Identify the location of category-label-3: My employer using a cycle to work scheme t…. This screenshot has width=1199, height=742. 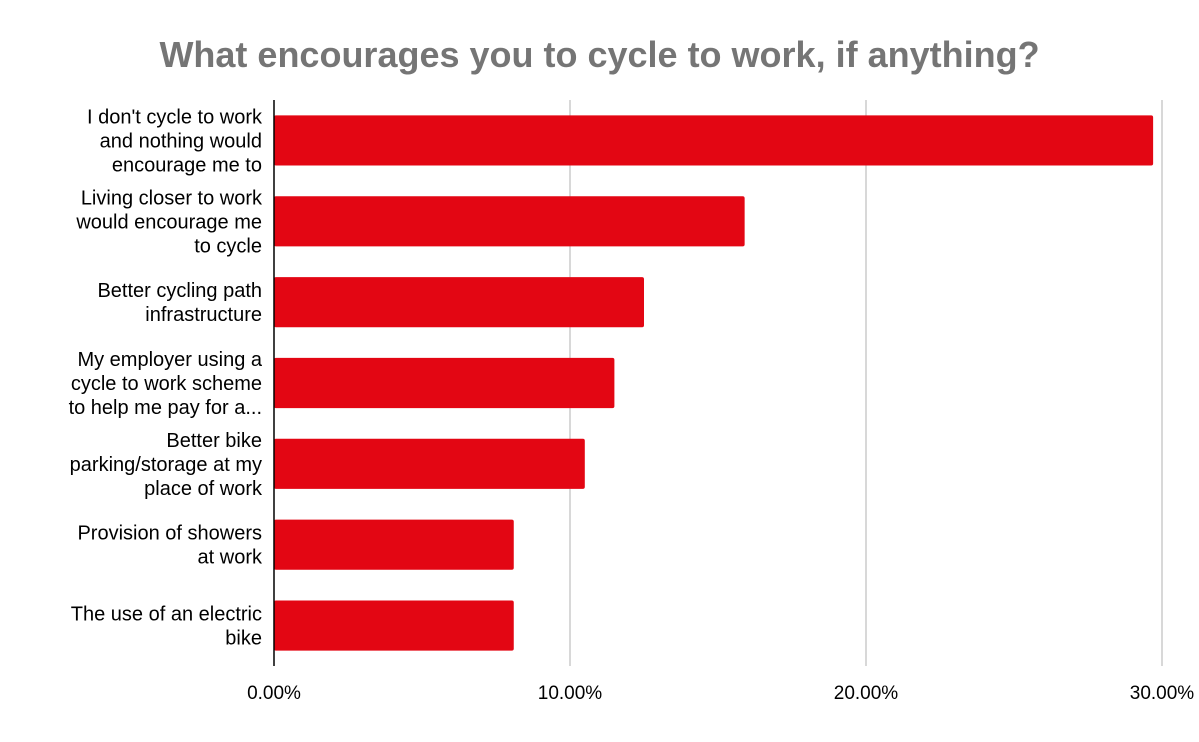
(166, 384).